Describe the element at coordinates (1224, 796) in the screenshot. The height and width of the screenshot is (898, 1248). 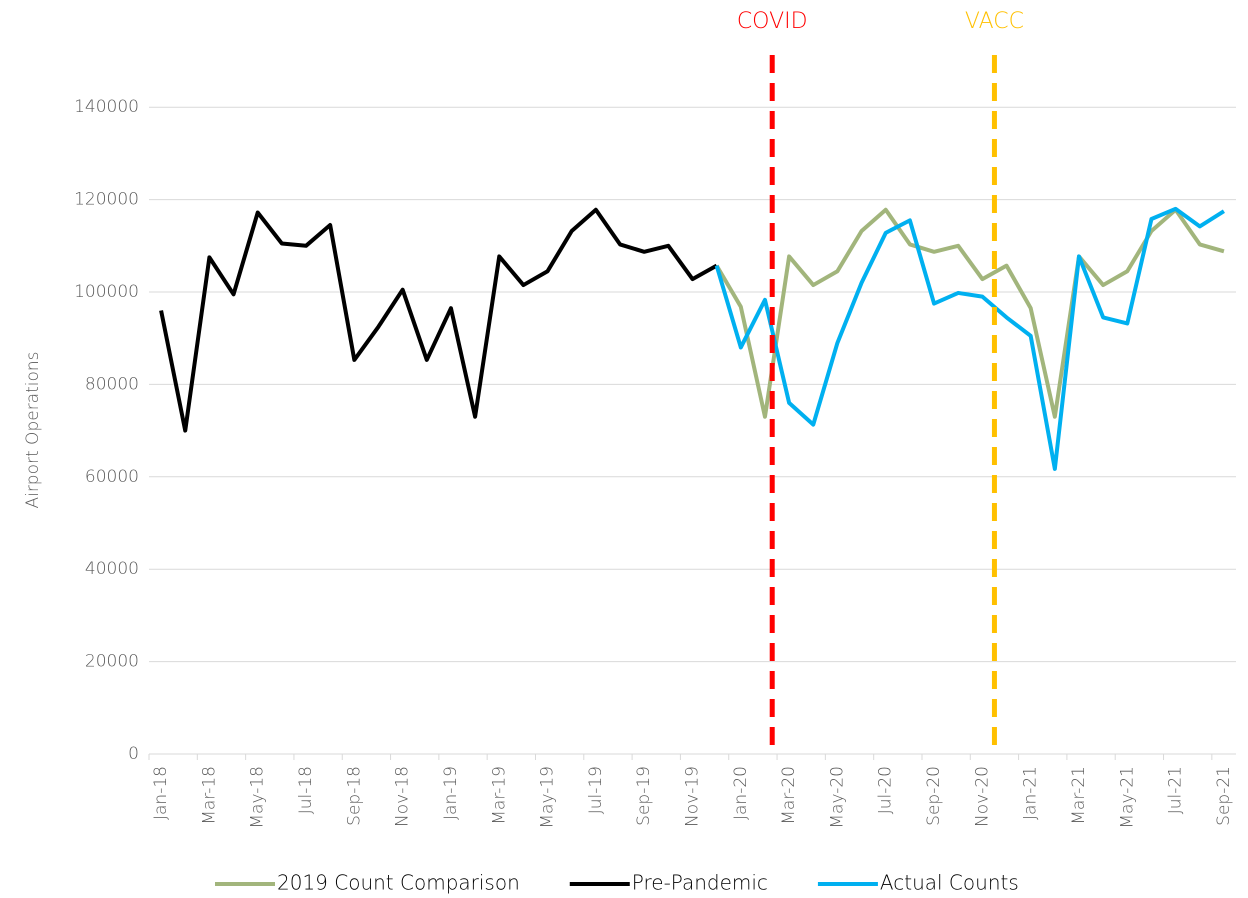
I see `x-tick-label: Sep-21` at that location.